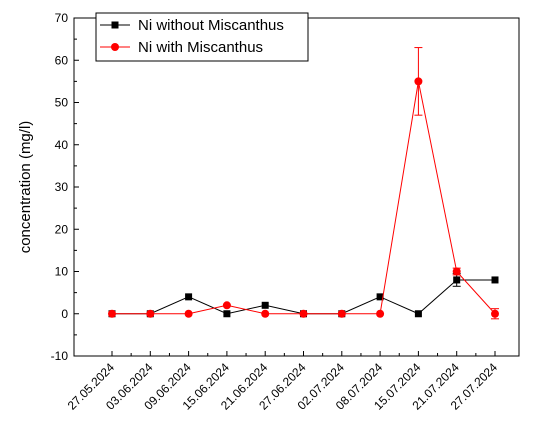 The image size is (550, 442). I want to click on y-tick-label: 20, so click(62, 229).